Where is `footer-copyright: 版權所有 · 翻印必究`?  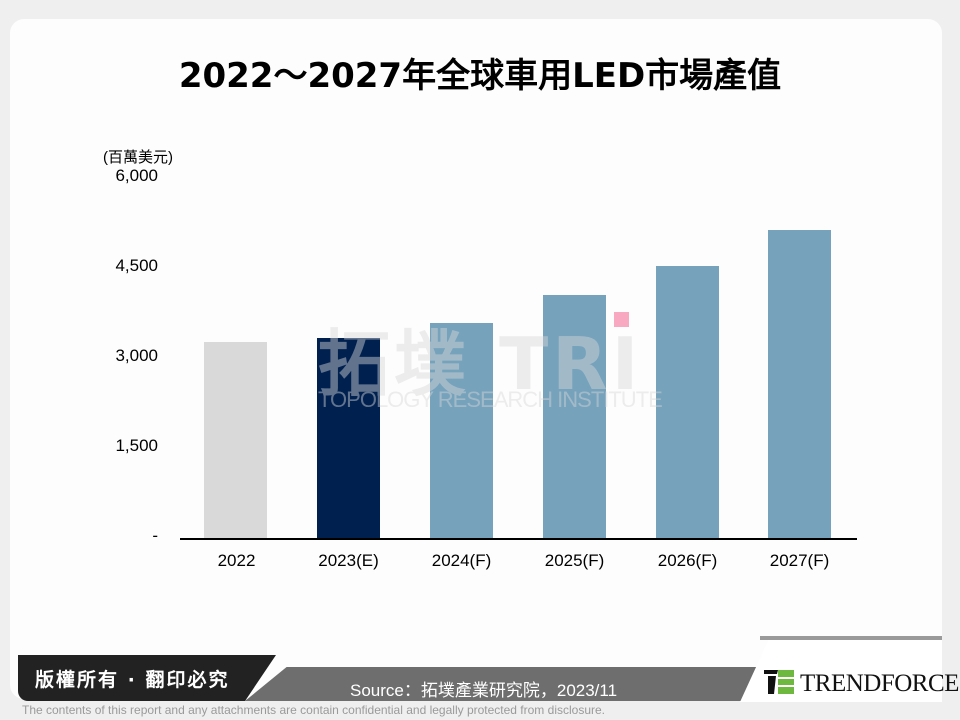
footer-copyright: 版權所有 · 翻印必究 is located at coordinates (132, 680).